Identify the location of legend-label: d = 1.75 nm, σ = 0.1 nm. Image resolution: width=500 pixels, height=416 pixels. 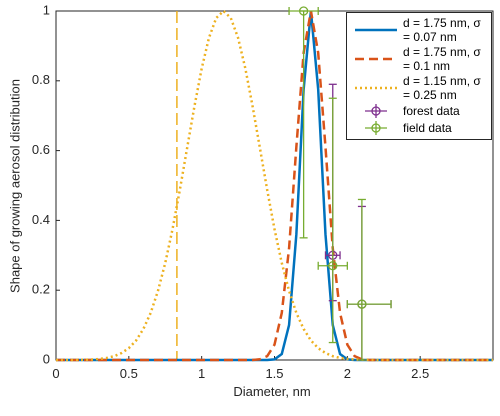
(442, 59).